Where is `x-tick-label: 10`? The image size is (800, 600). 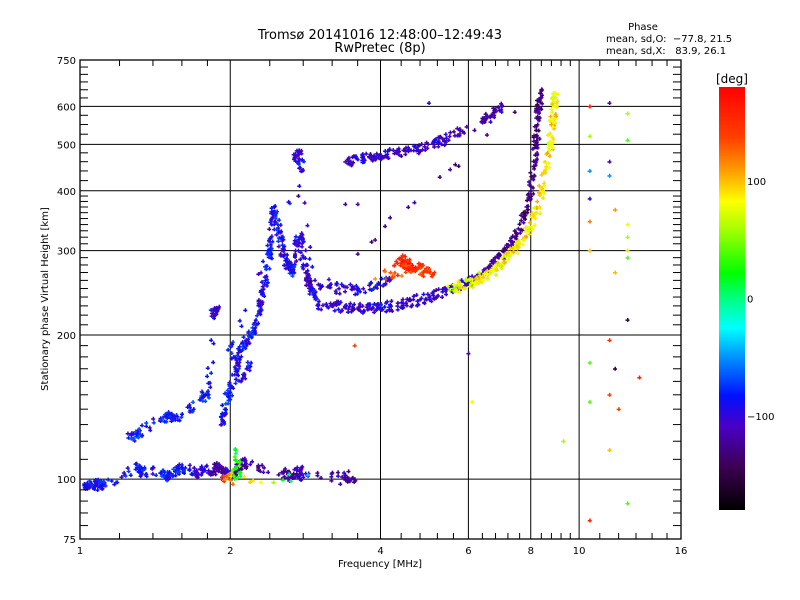
x-tick-label: 10 is located at coordinates (579, 551).